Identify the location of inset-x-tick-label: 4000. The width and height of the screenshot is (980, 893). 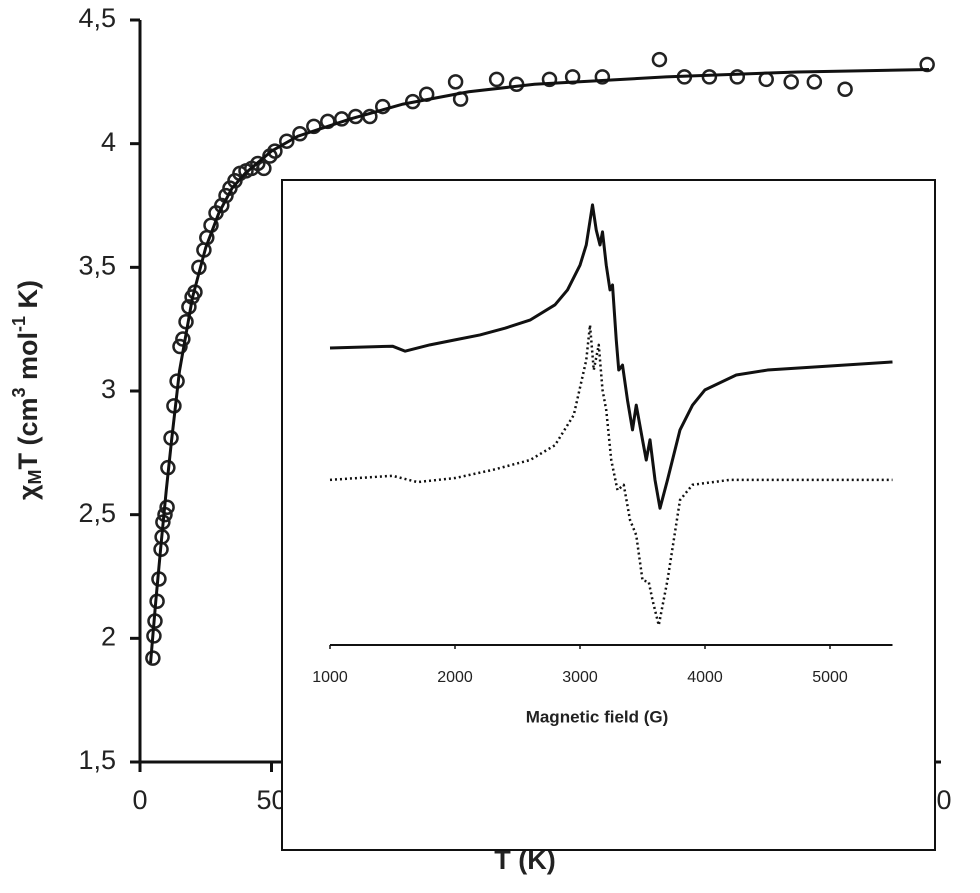
(705, 677).